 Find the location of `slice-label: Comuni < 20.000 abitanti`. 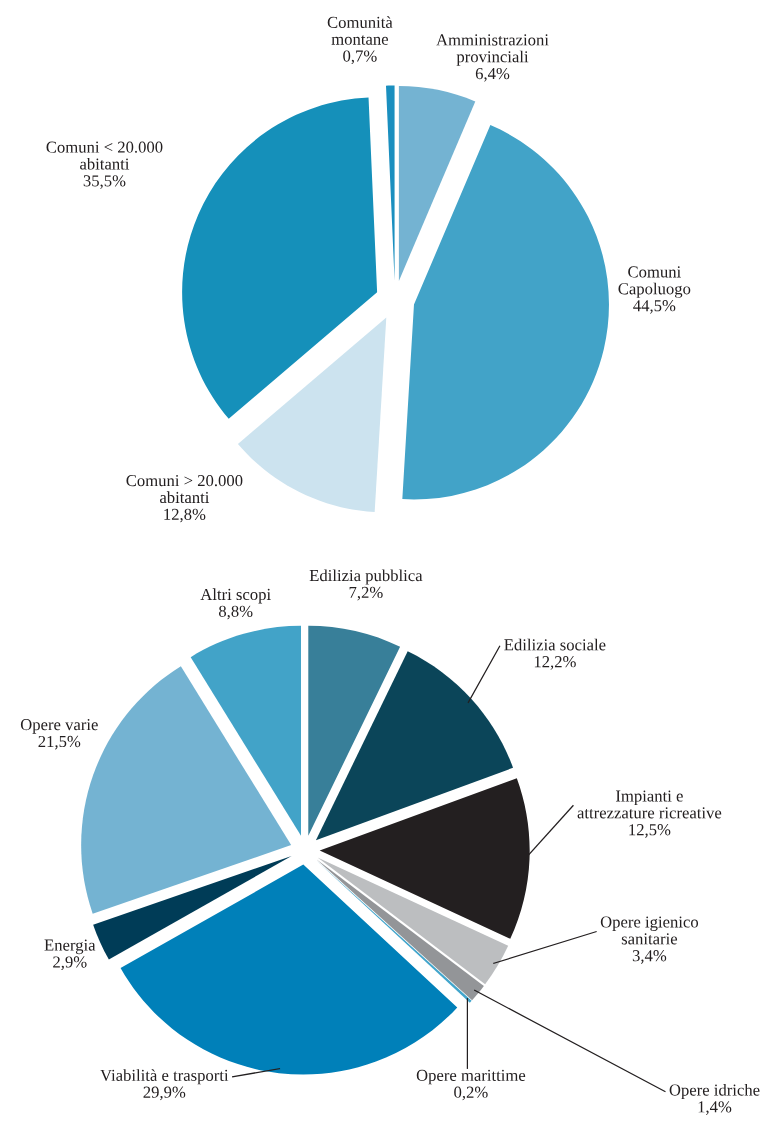

slice-label: Comuni < 20.000 abitanti is located at coordinates (104, 155).